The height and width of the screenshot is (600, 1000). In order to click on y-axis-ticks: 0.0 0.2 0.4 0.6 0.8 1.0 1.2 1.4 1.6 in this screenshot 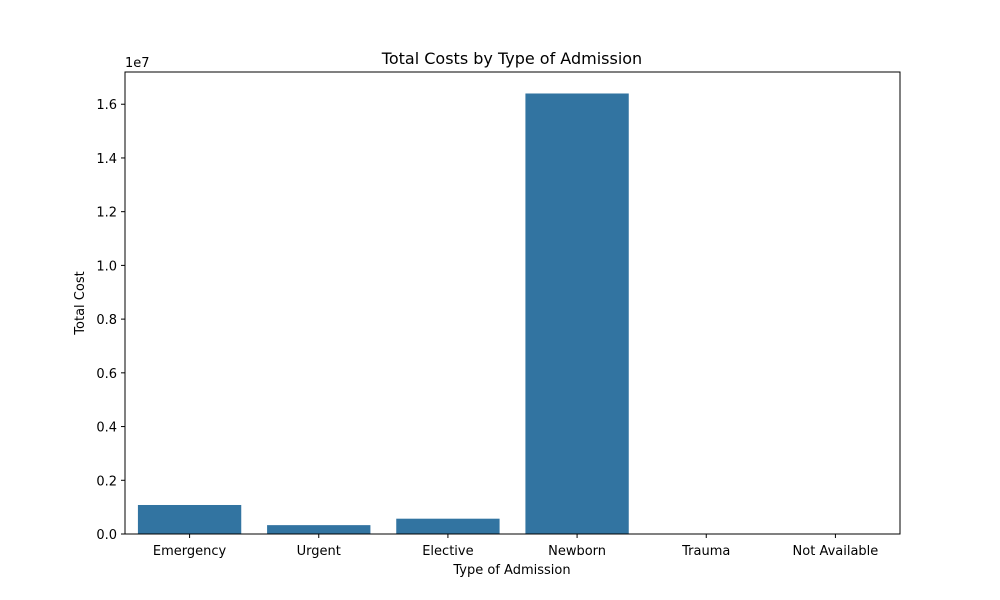, I will do `click(110, 320)`.